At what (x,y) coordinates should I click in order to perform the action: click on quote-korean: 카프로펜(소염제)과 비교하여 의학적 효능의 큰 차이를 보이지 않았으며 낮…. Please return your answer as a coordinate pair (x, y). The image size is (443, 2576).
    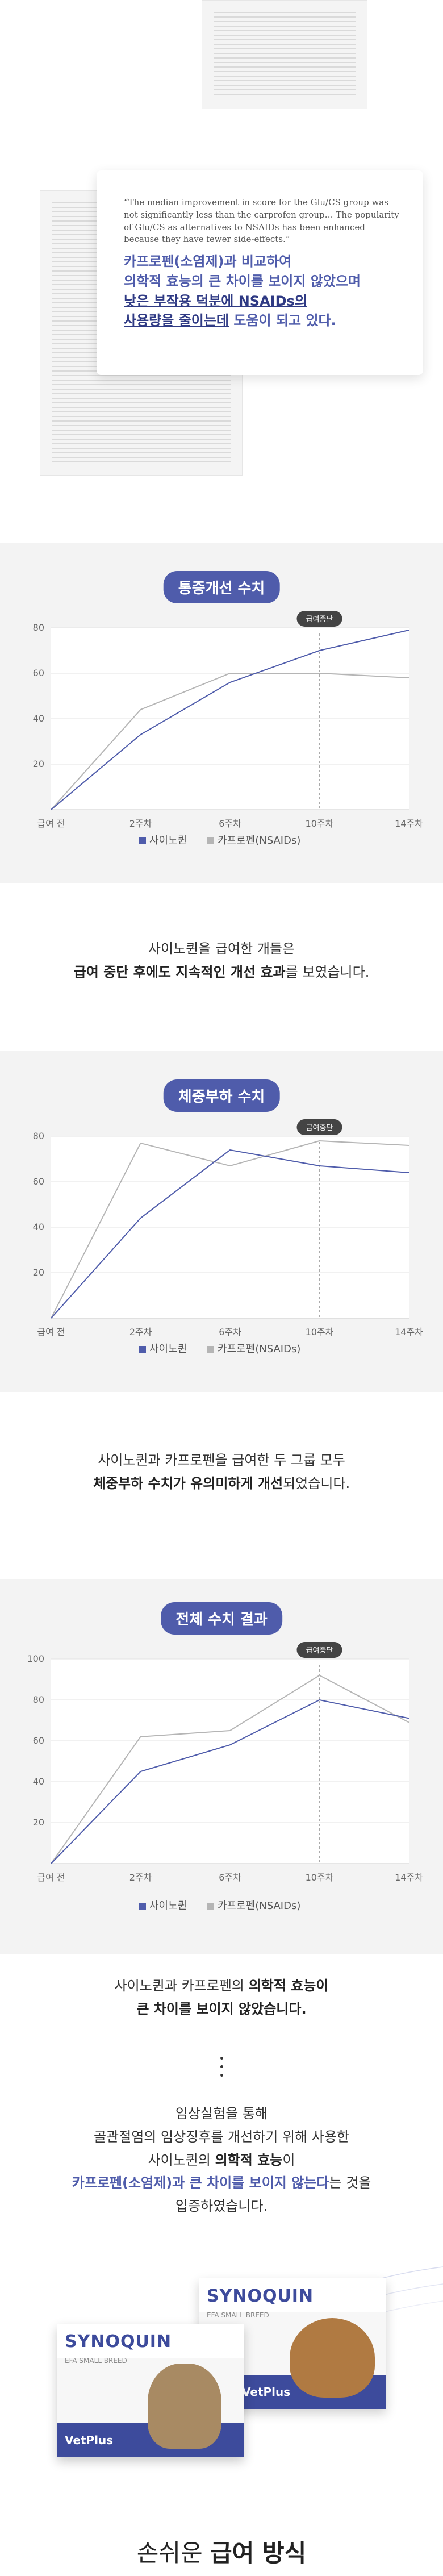
    Looking at the image, I should click on (242, 291).